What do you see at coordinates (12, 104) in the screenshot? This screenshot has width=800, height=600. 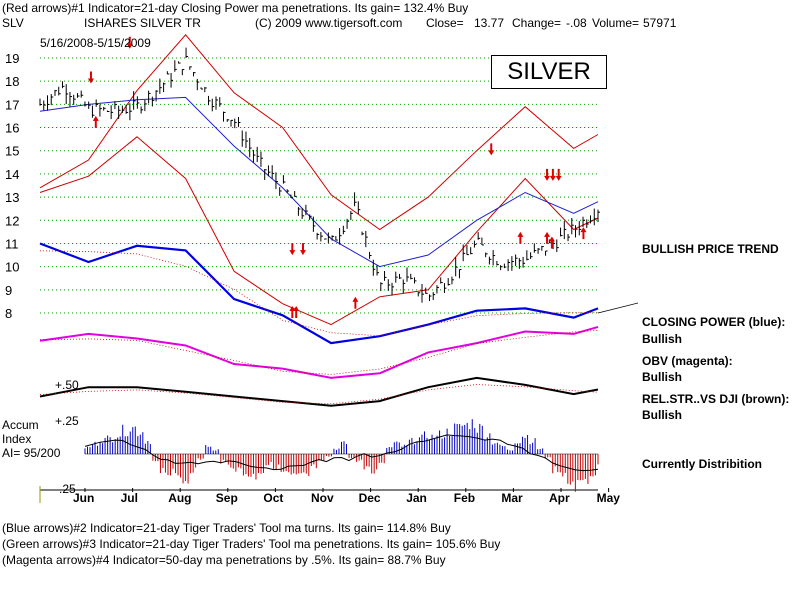 I see `y-tick-label: 17` at bounding box center [12, 104].